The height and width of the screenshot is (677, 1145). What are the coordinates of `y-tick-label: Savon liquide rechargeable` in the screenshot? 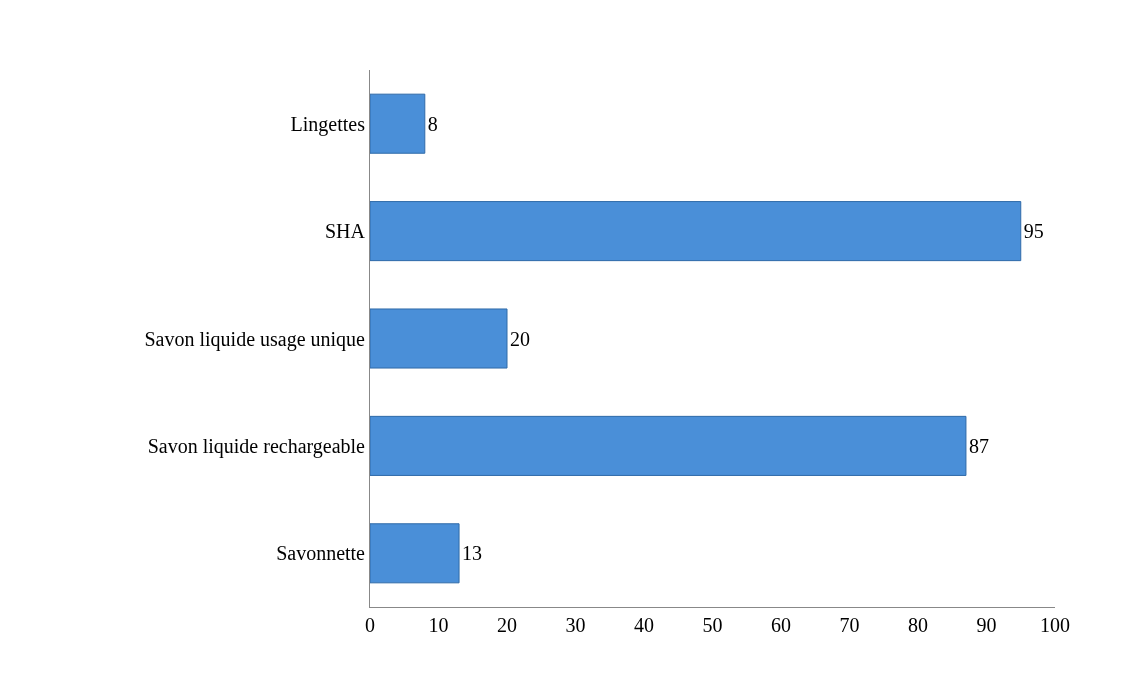 It's located at (256, 446).